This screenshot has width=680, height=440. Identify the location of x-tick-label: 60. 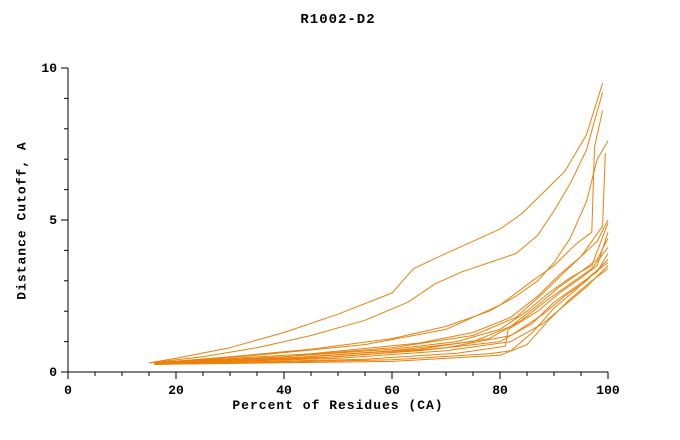
(392, 390).